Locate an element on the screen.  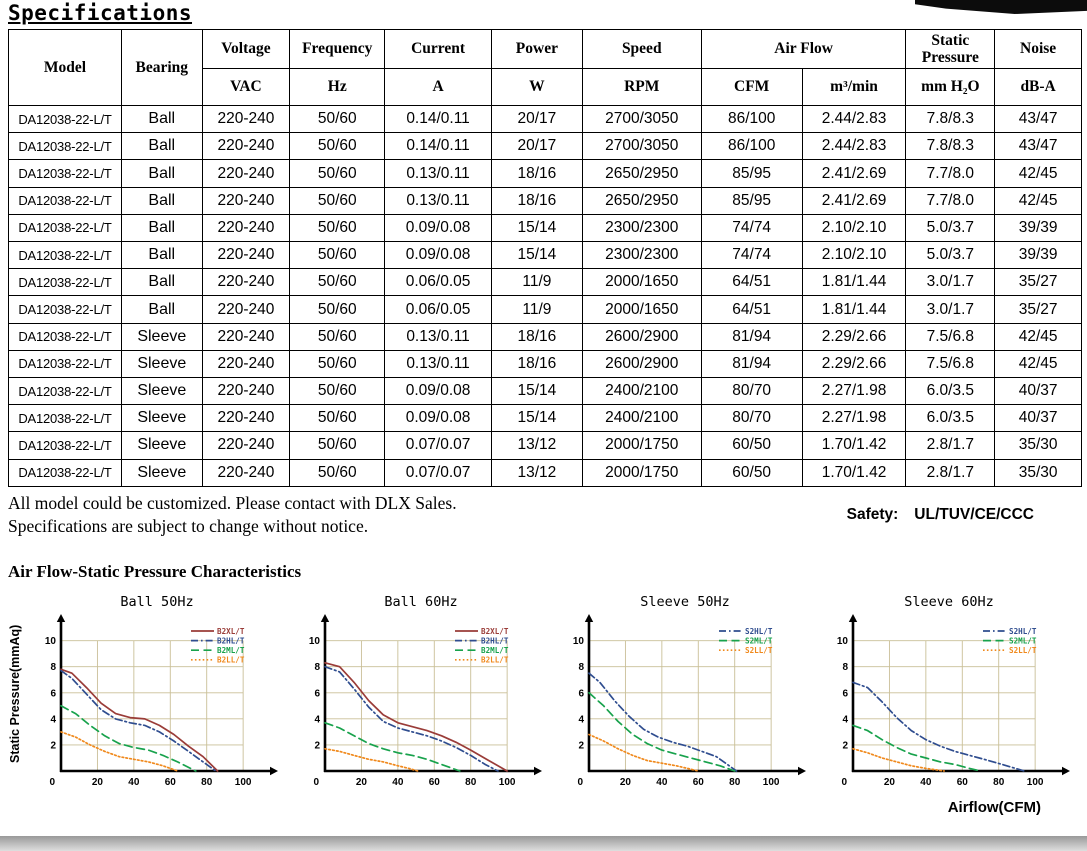
table-cell: 2700/3050 is located at coordinates (641, 146).